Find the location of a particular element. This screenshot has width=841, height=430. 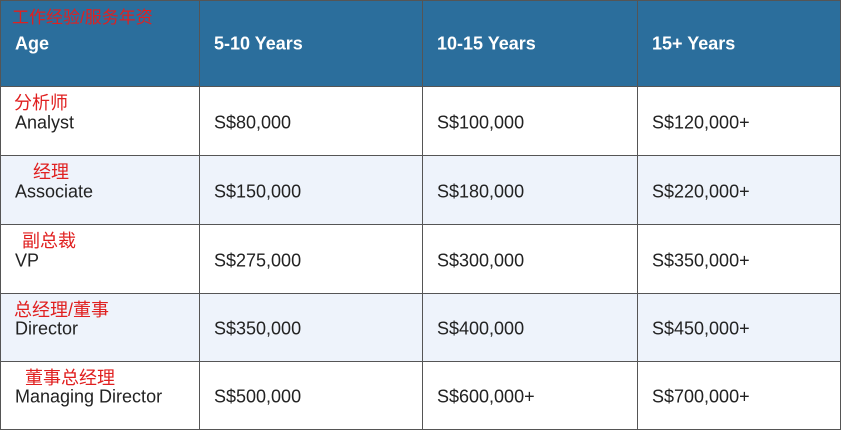

annotation: 总经理/董事 is located at coordinates (62, 310).